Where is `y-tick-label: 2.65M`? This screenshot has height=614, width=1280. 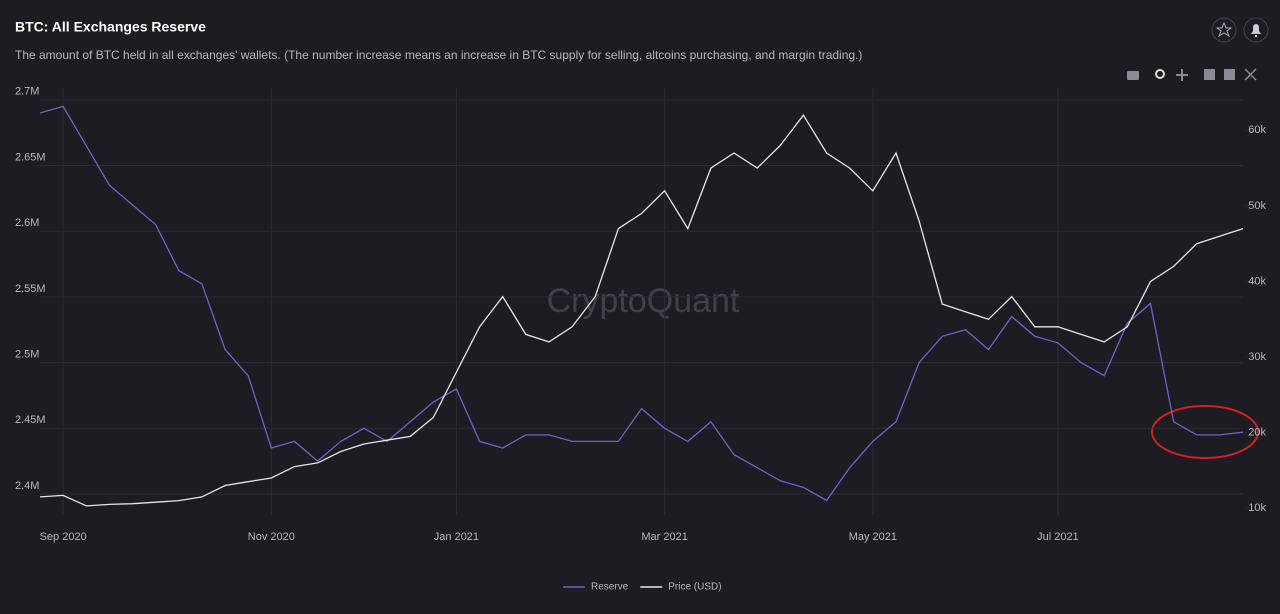 y-tick-label: 2.65M is located at coordinates (30, 157).